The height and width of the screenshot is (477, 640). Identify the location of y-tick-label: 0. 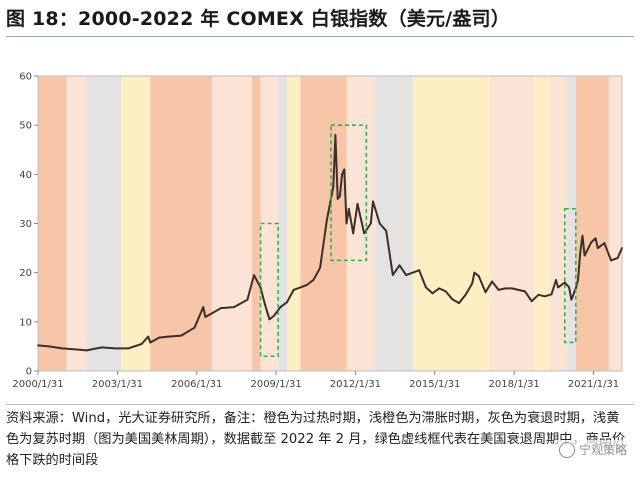
(29, 372).